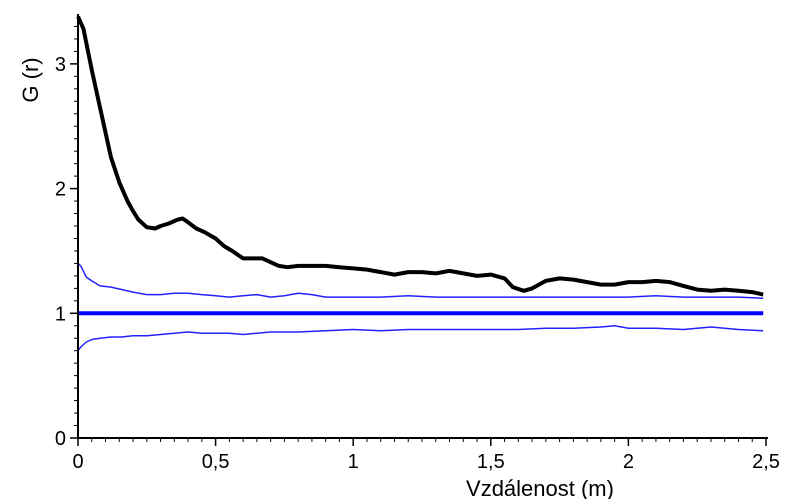 The width and height of the screenshot is (786, 499). Describe the element at coordinates (540, 487) in the screenshot. I see `x-axis-label: Vzdálenost (m)` at that location.